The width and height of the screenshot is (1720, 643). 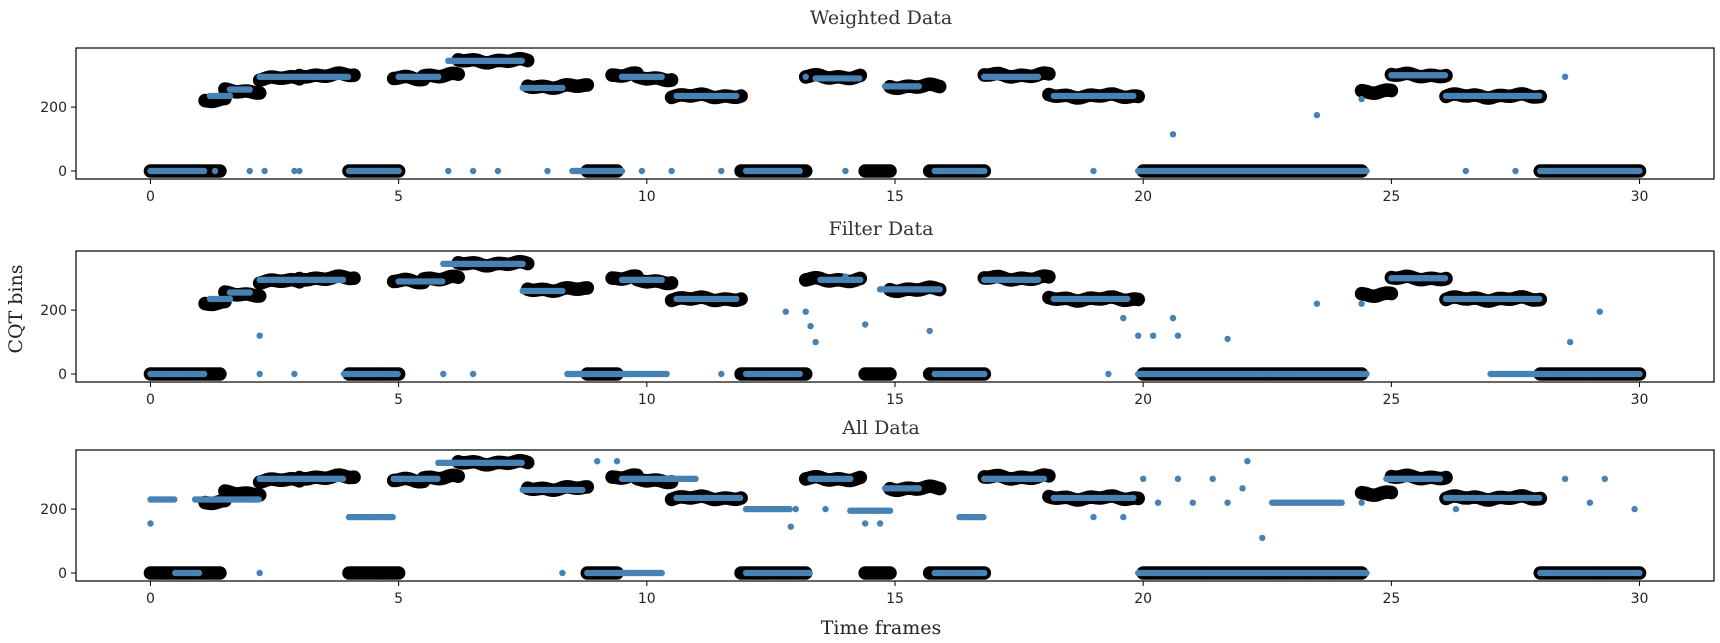 What do you see at coordinates (150, 400) in the screenshot?
I see `x-tick-label: 0` at bounding box center [150, 400].